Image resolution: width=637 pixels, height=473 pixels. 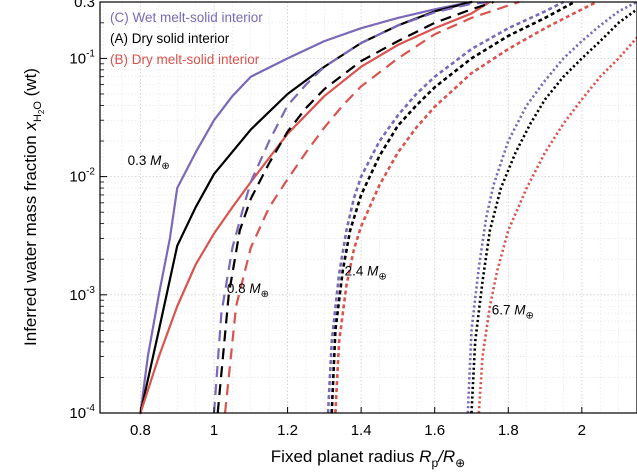 I want to click on mass-label: 0.3 M⊕, so click(x=149, y=162).